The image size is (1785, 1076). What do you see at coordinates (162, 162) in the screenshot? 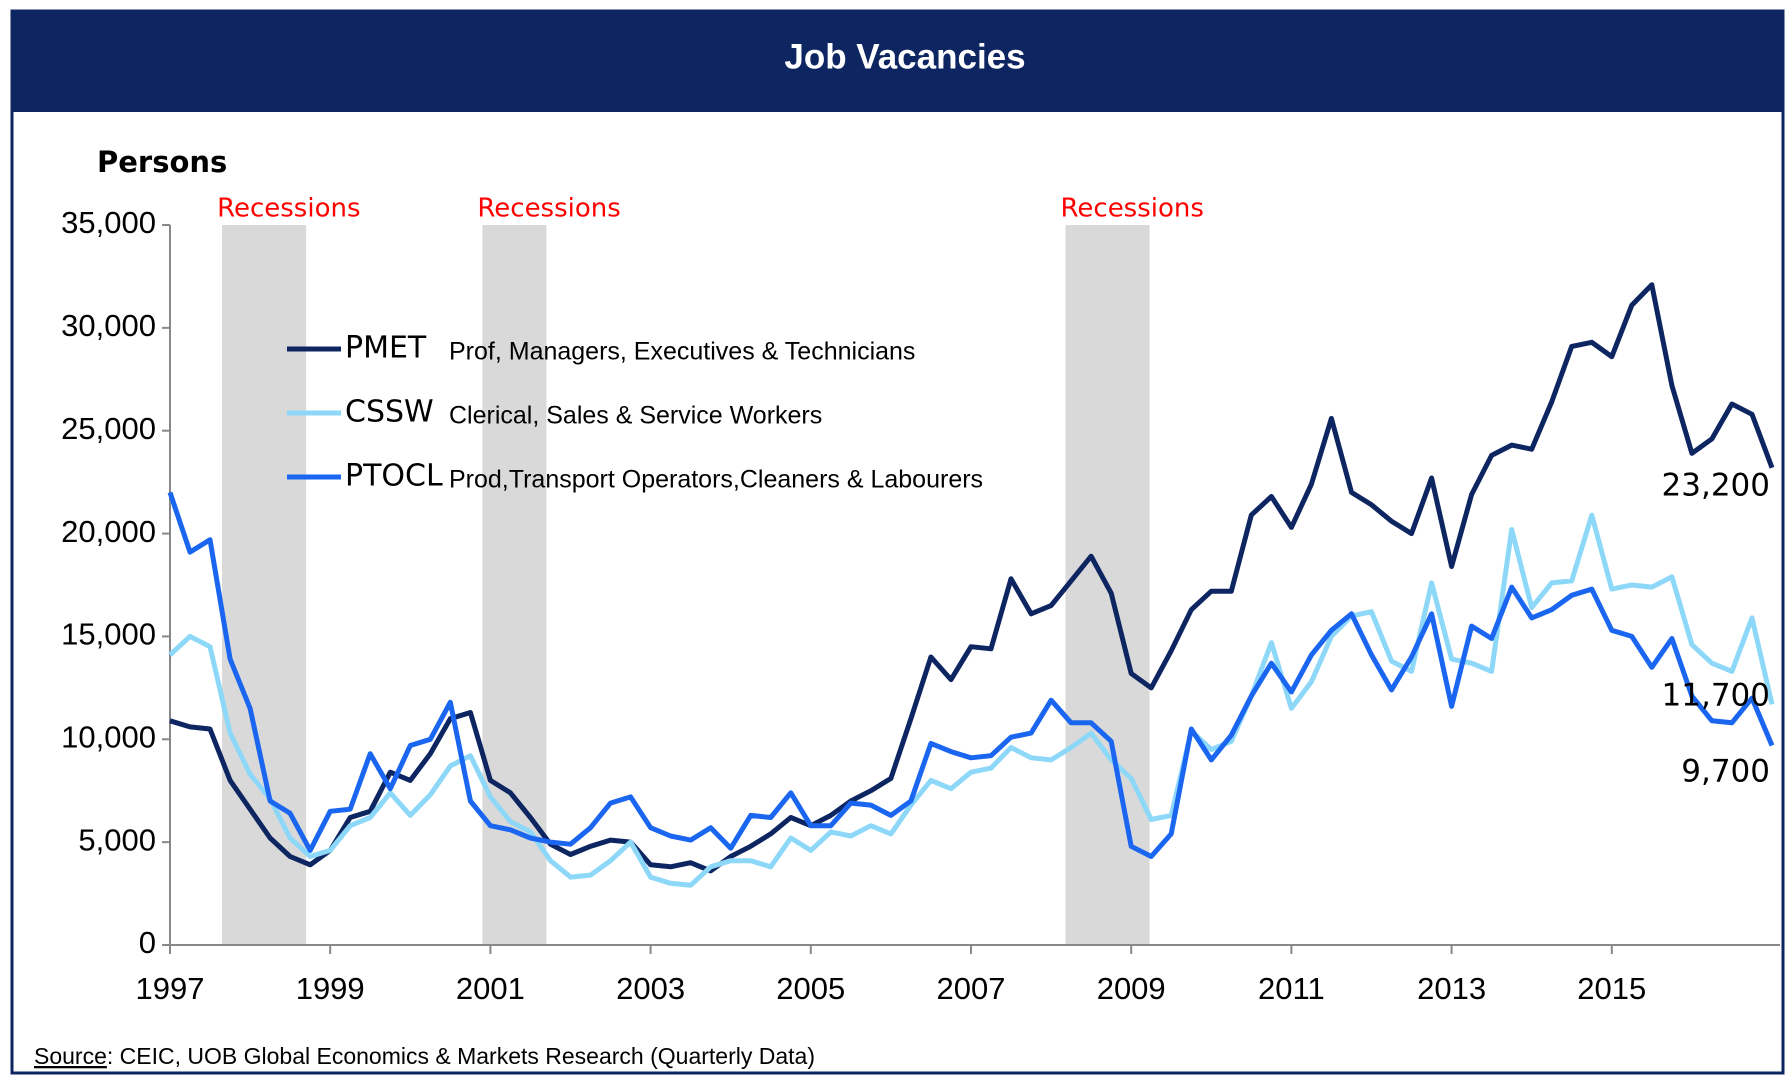
I see `y-axis-label: Persons` at bounding box center [162, 162].